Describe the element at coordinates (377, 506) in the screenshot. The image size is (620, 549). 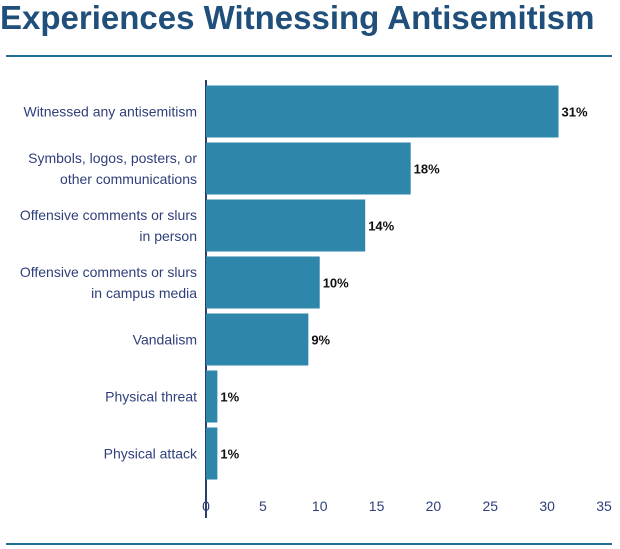
I see `x-tick-label: 15` at that location.